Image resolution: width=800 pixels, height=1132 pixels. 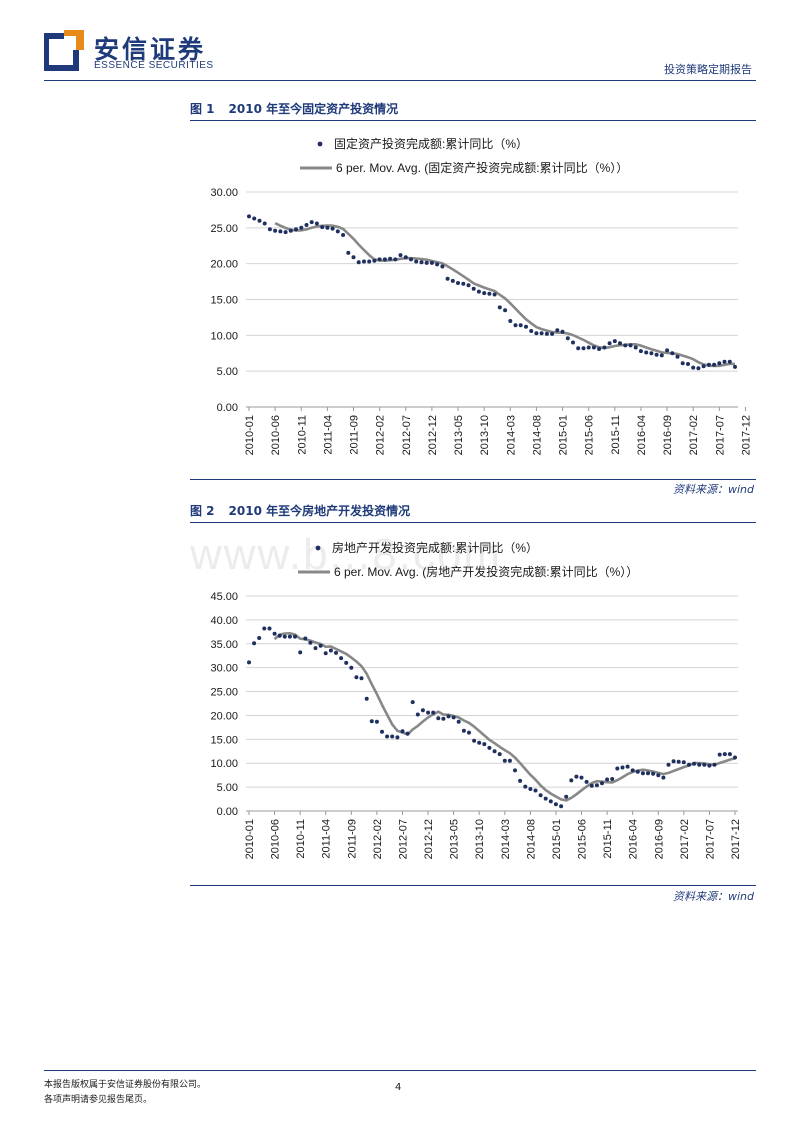 I want to click on header-divider, so click(x=400, y=80).